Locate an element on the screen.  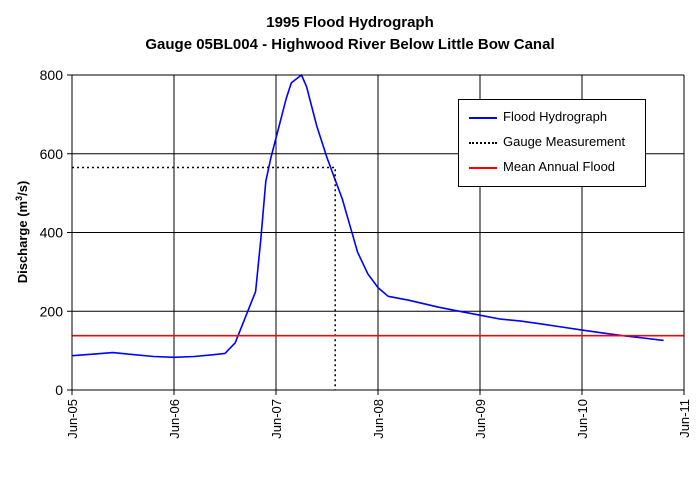
chart-title-line-1: 1995 Flood Hydrograph is located at coordinates (350, 22).